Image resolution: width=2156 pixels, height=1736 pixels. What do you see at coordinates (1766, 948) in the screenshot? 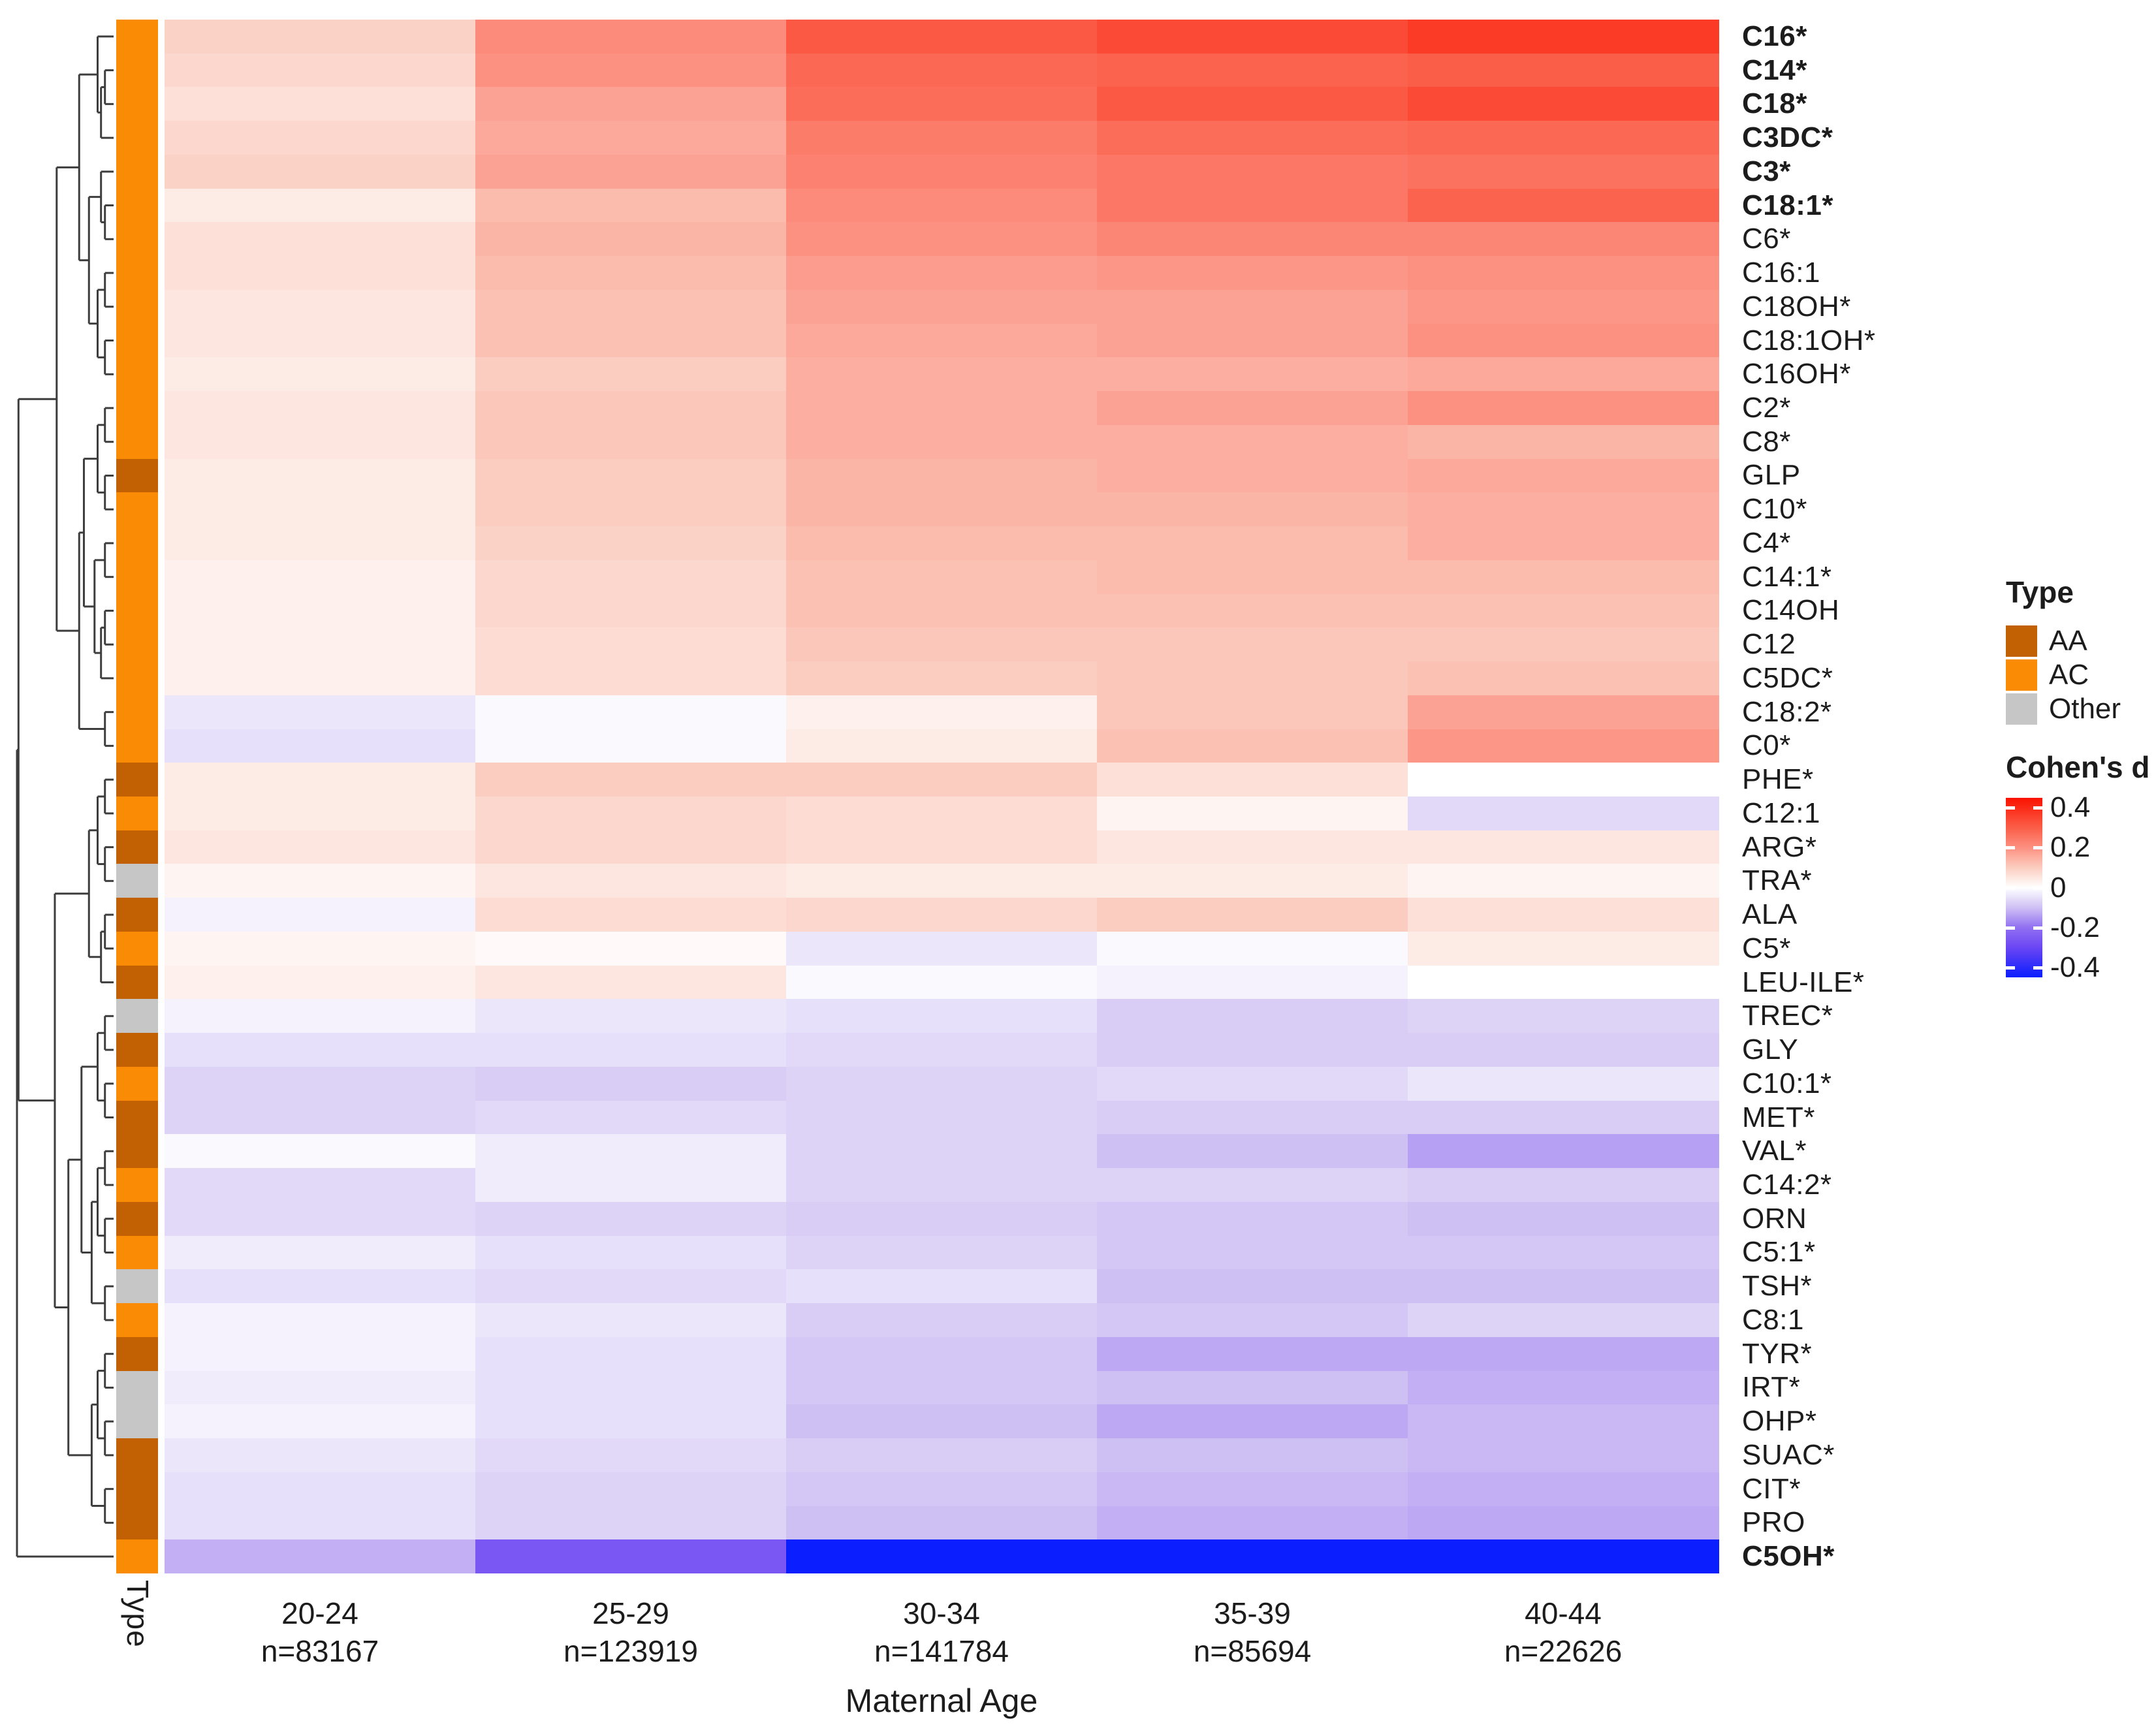
I see `row-label: C5*` at bounding box center [1766, 948].